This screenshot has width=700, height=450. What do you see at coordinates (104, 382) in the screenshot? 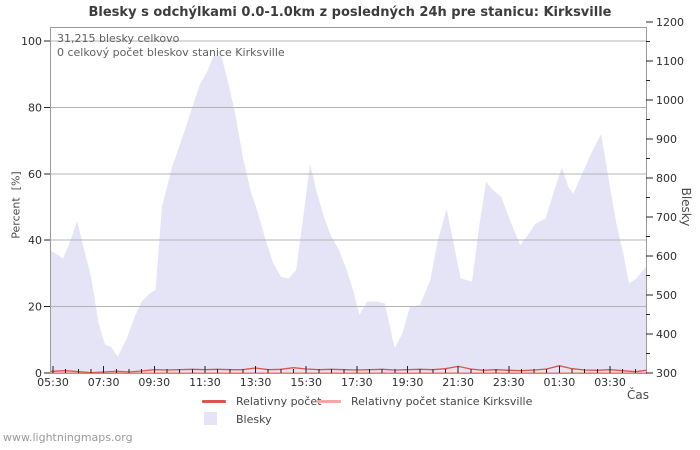
I see `x-tick-label: 07:30` at bounding box center [104, 382].